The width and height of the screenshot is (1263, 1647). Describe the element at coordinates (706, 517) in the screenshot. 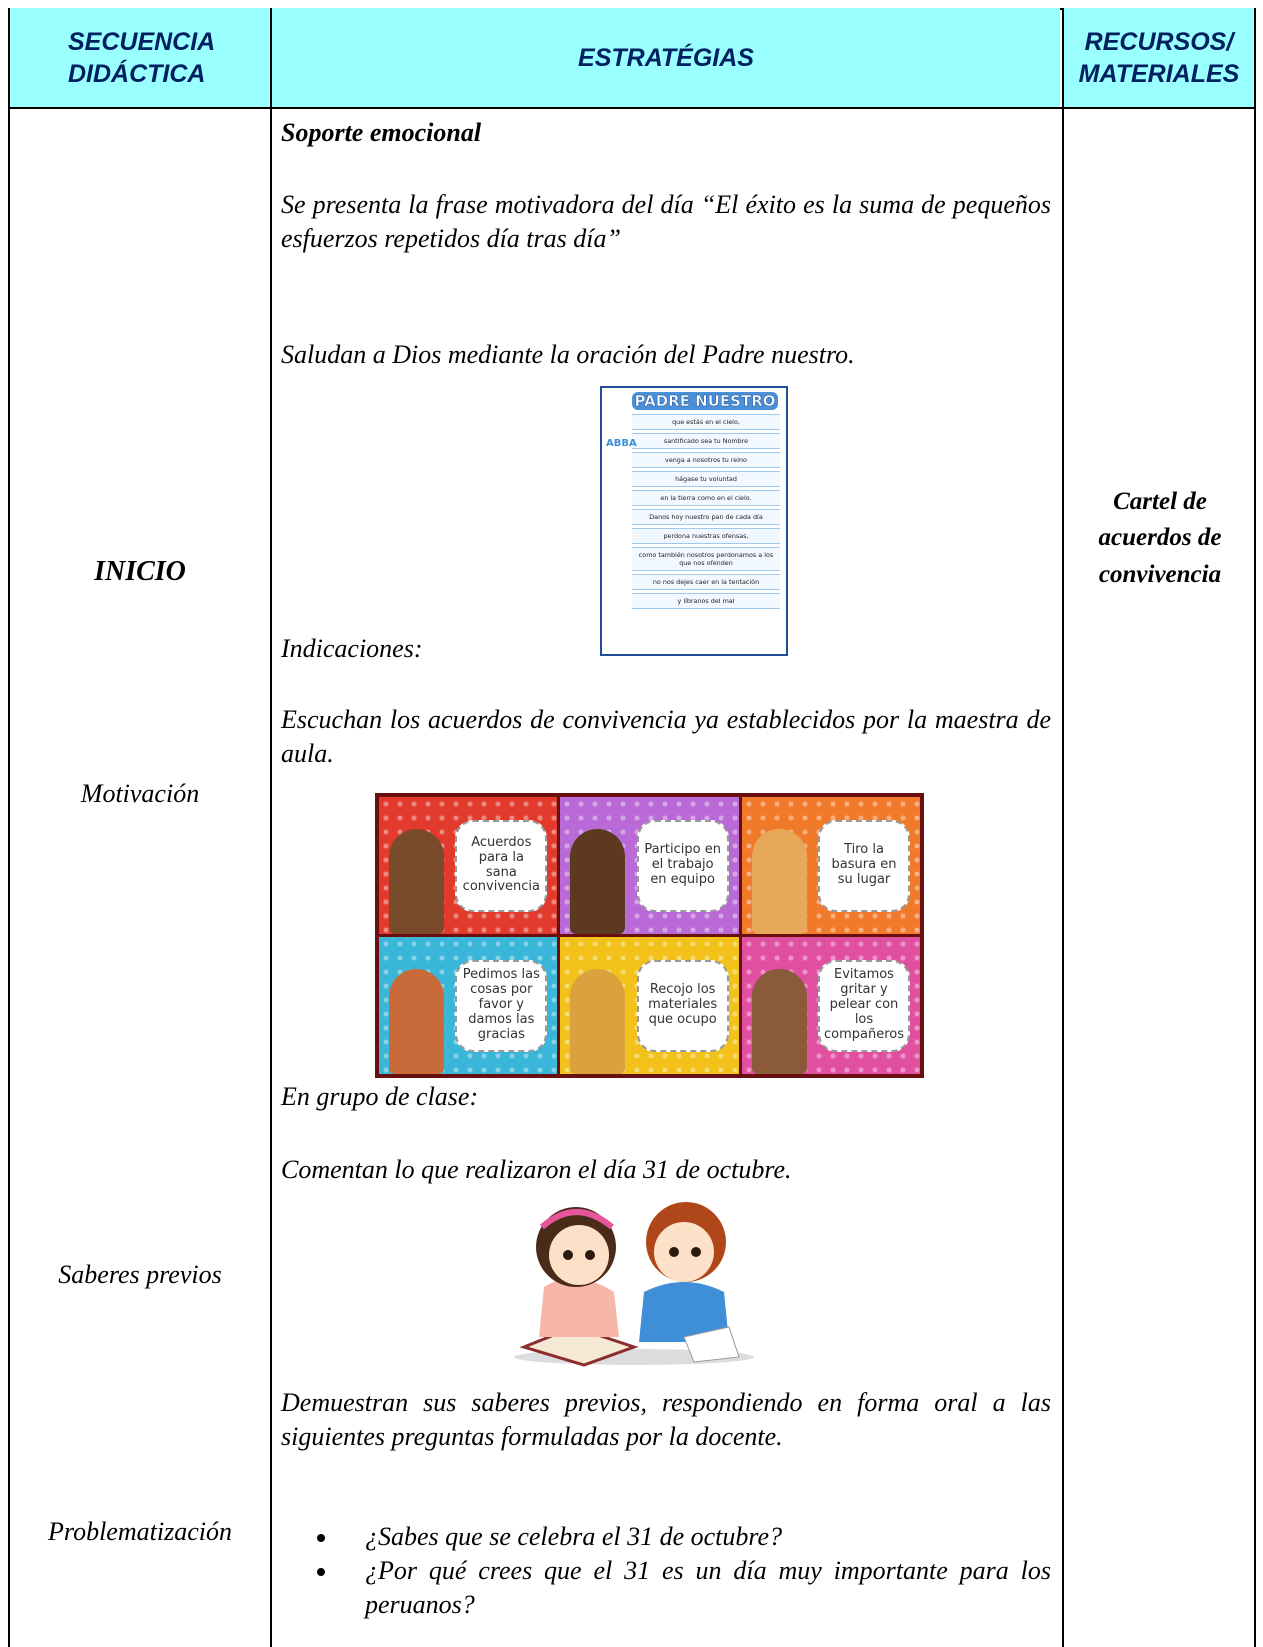

I see `poster-line: Danos hoy nuestro pan de cada día` at that location.